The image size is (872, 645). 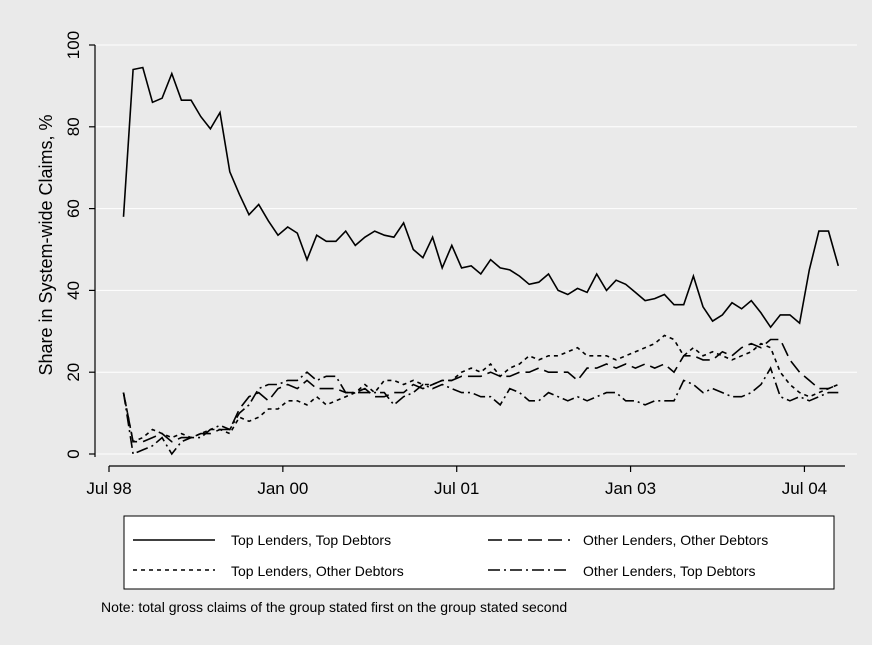 I want to click on legend-label-other-lenders-top-debtors: Other Lenders, Top Debtors, so click(x=669, y=571).